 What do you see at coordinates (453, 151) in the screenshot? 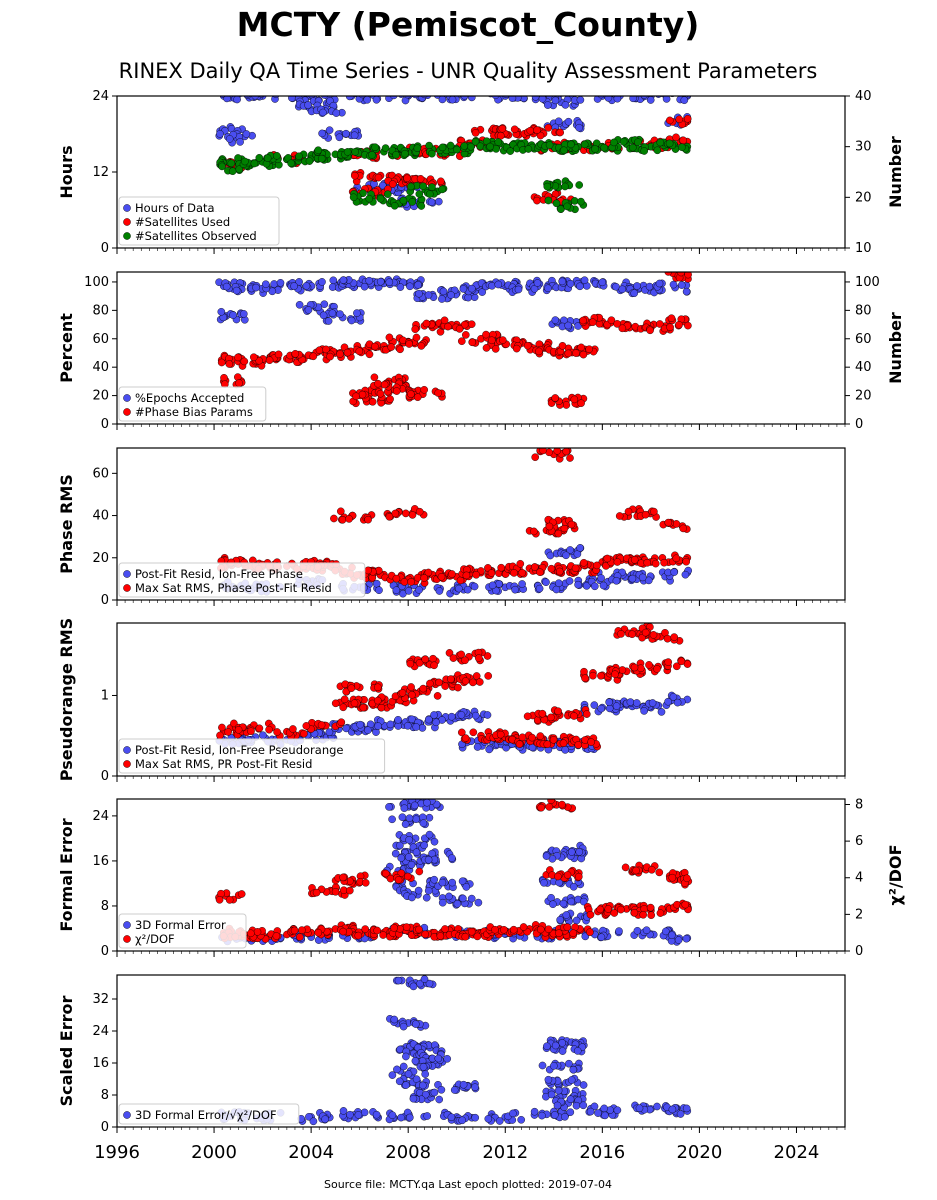
I see `data-points` at bounding box center [453, 151].